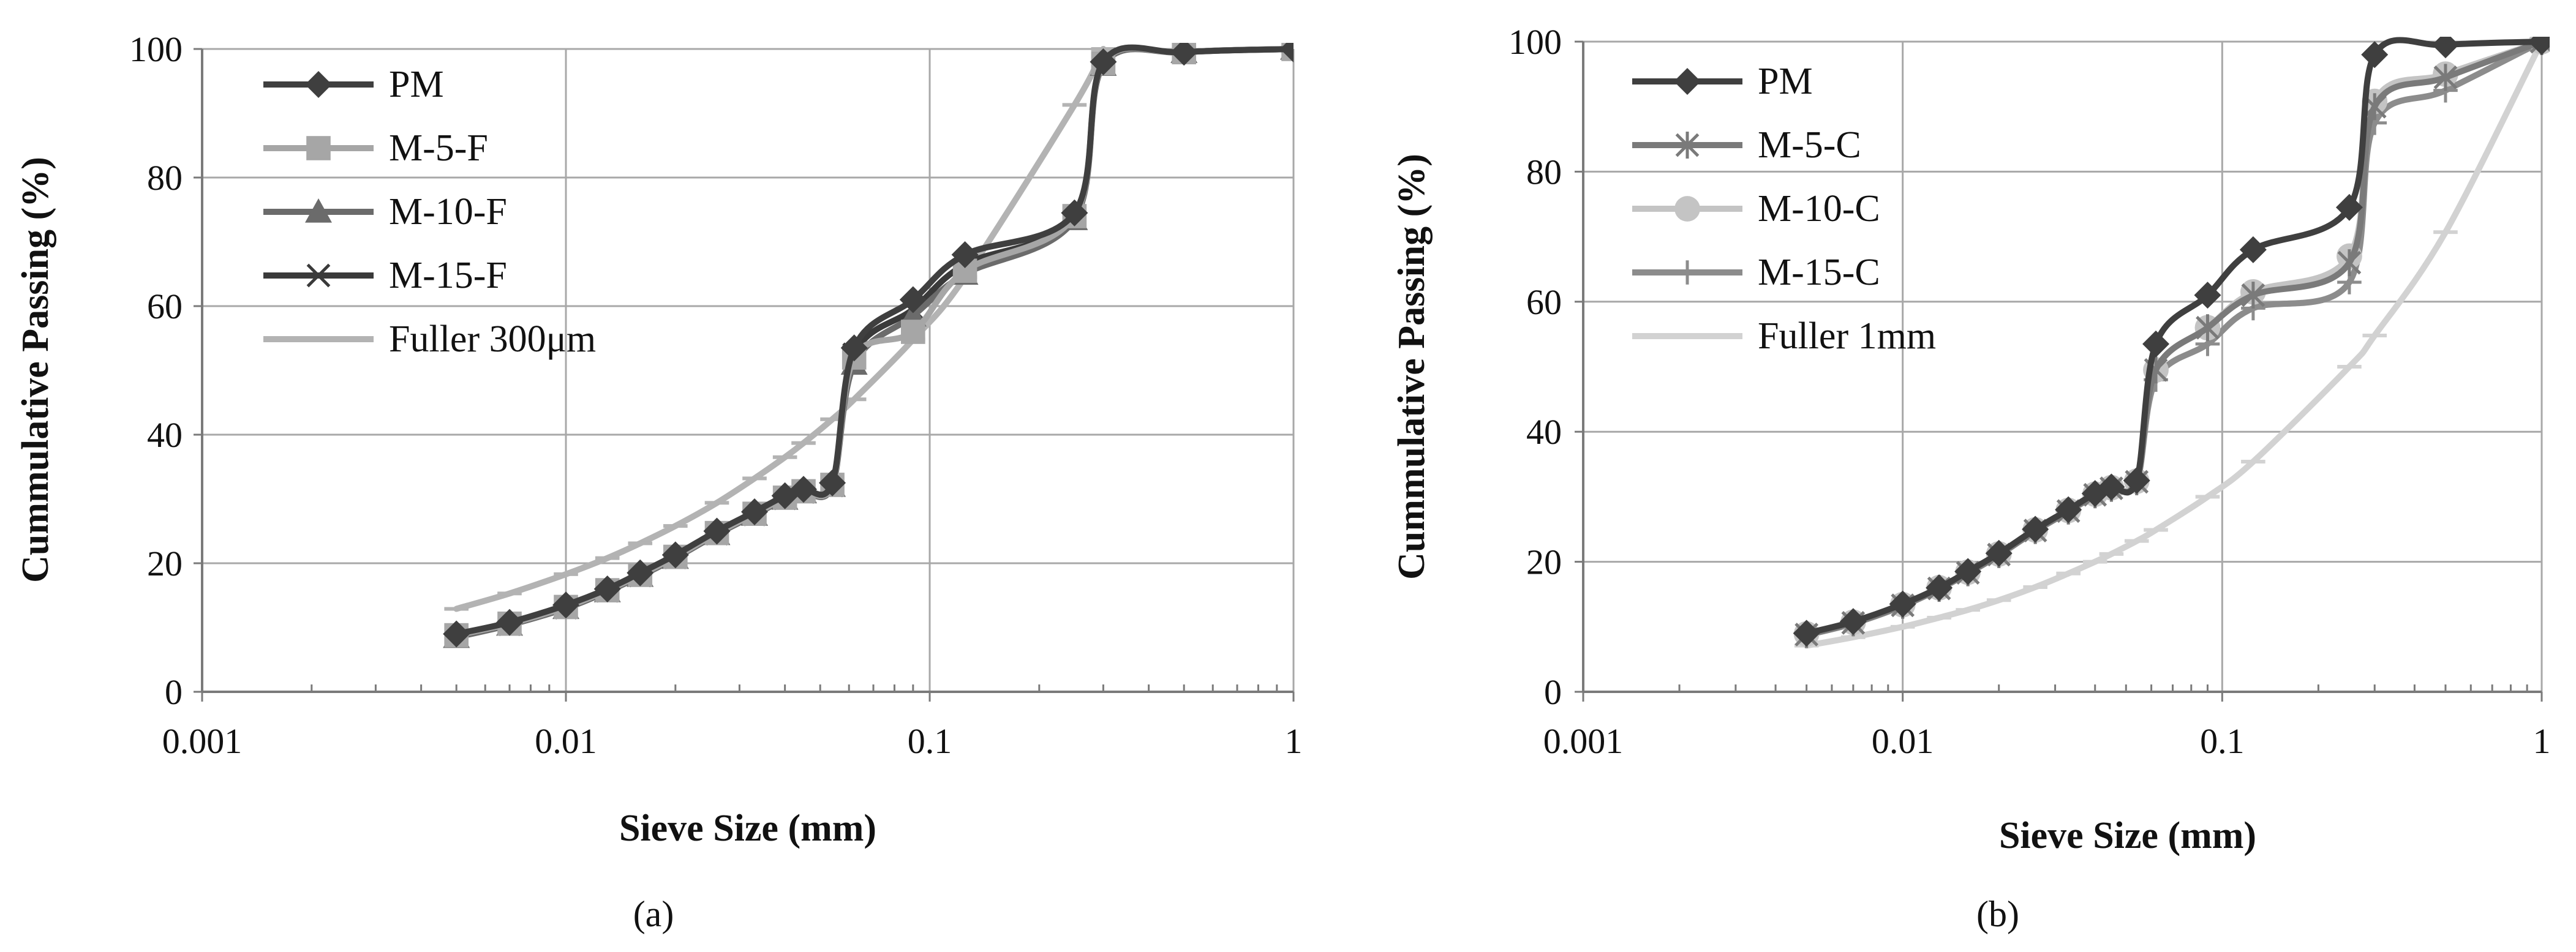  I want to click on legend-a: PM M-5-F M-10-F M-15-F Fuller 300μm, so click(429, 212).